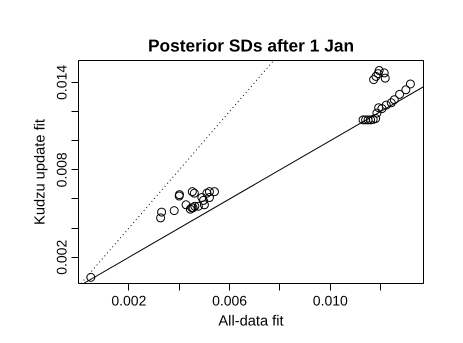  Describe the element at coordinates (251, 322) in the screenshot. I see `x-axis-title: All-data fit` at that location.